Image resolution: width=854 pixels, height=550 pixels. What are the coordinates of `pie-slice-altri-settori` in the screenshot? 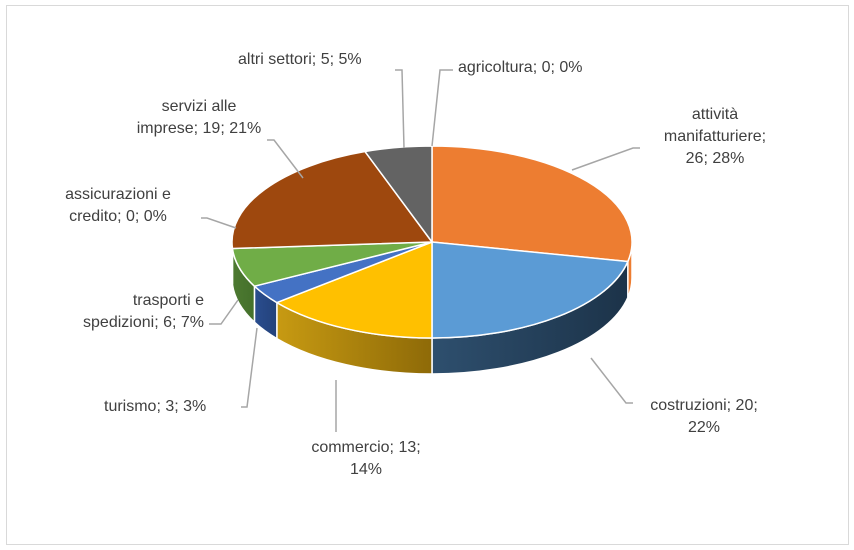 It's located at (398, 194).